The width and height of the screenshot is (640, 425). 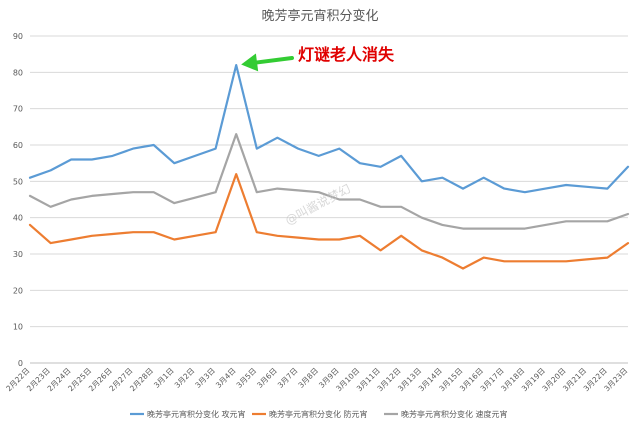 I want to click on y-tick-label: 70, so click(x=18, y=109).